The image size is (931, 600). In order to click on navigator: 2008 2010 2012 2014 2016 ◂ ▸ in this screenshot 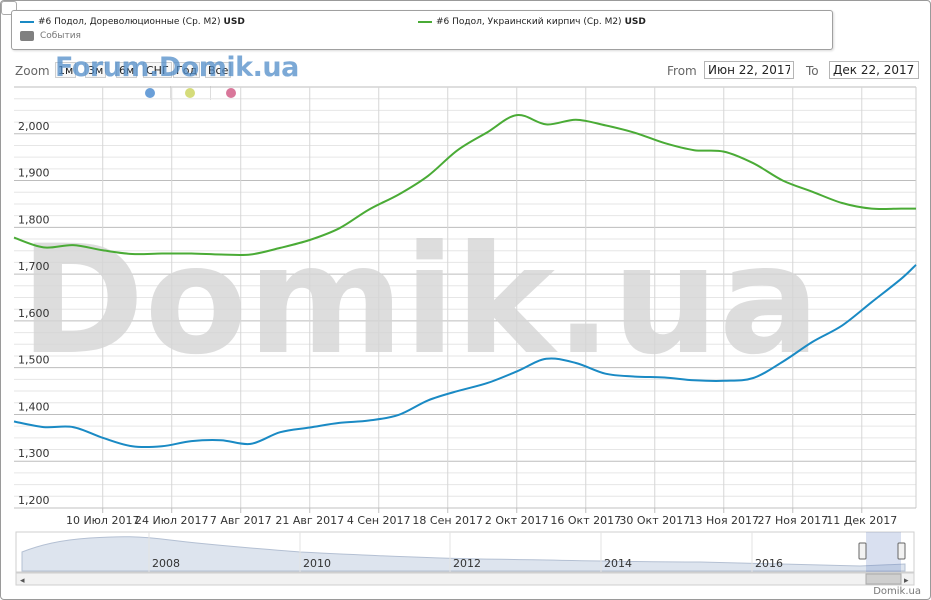, I will do `click(465, 558)`.